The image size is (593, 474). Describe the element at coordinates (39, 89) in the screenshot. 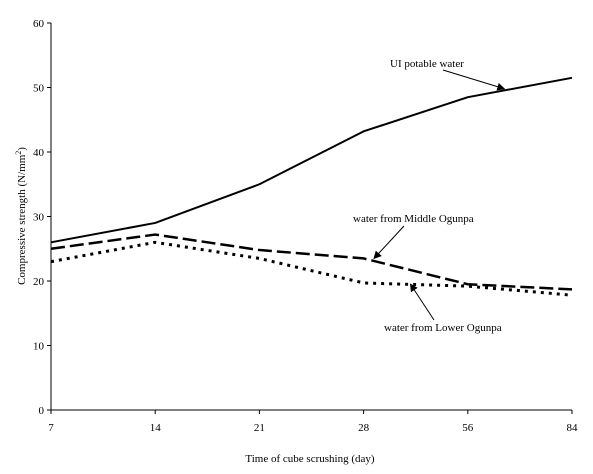

I see `y-tick-label: 50` at that location.